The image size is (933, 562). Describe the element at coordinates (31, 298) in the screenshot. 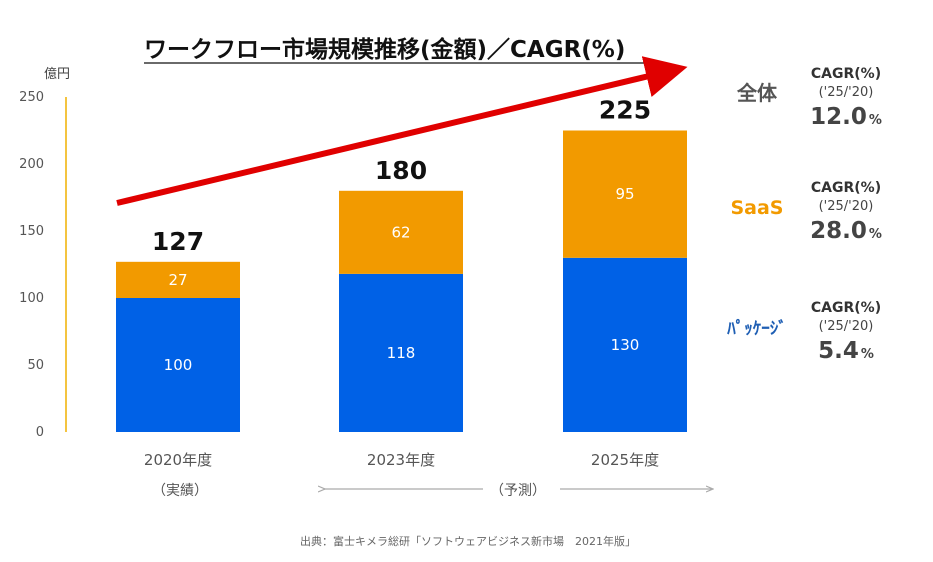

I see `y-tick-label: 100` at that location.